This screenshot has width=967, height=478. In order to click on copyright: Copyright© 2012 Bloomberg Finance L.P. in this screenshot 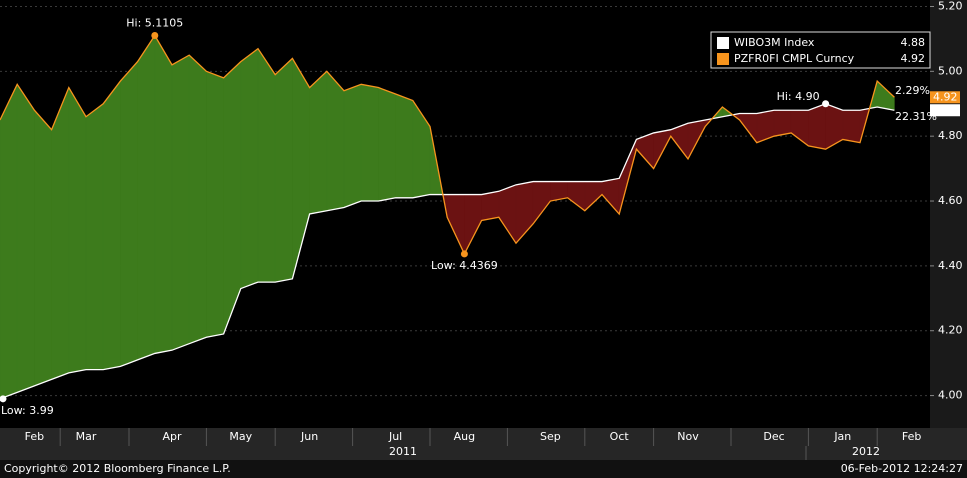, I will do `click(117, 468)`.